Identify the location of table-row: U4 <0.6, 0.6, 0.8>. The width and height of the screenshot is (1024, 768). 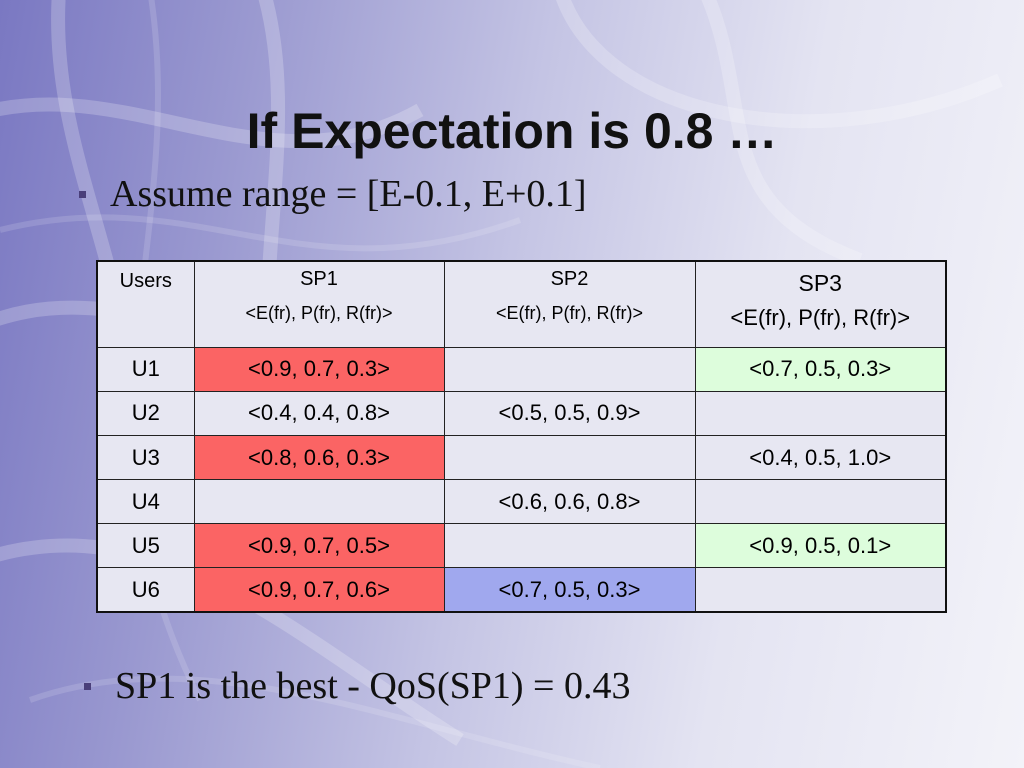
(521, 502).